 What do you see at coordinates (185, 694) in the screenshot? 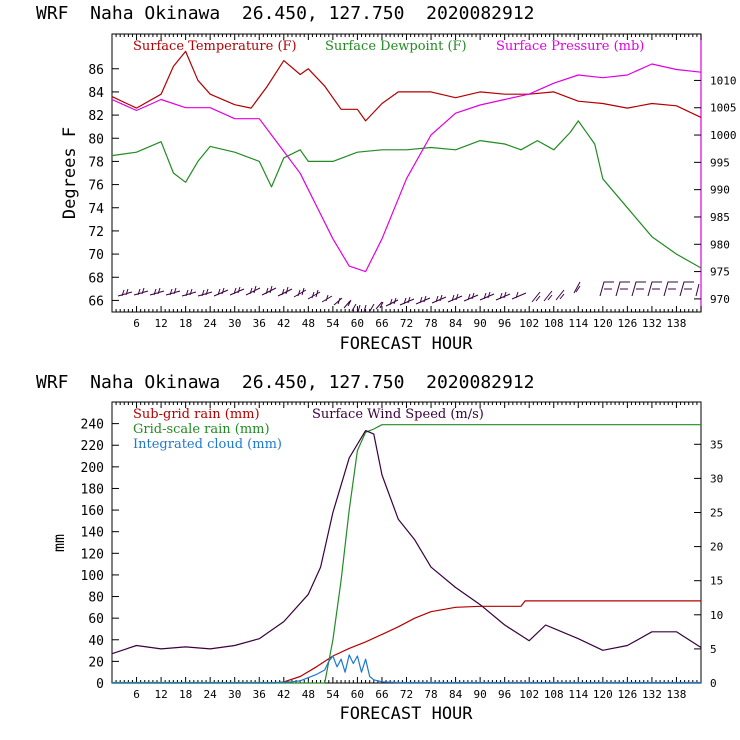
I see `precipitation-x-tick-label: 18` at bounding box center [185, 694].